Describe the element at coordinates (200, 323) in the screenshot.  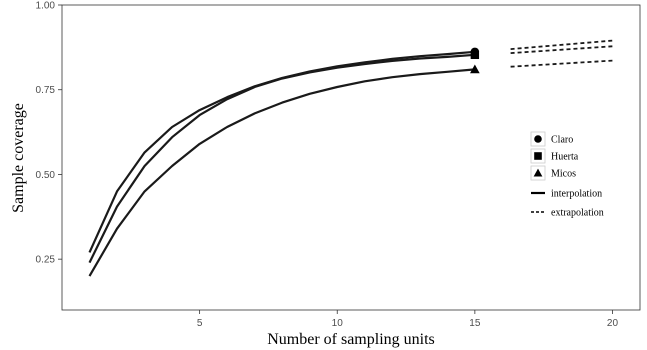
I see `x-tick-label: 5` at that location.